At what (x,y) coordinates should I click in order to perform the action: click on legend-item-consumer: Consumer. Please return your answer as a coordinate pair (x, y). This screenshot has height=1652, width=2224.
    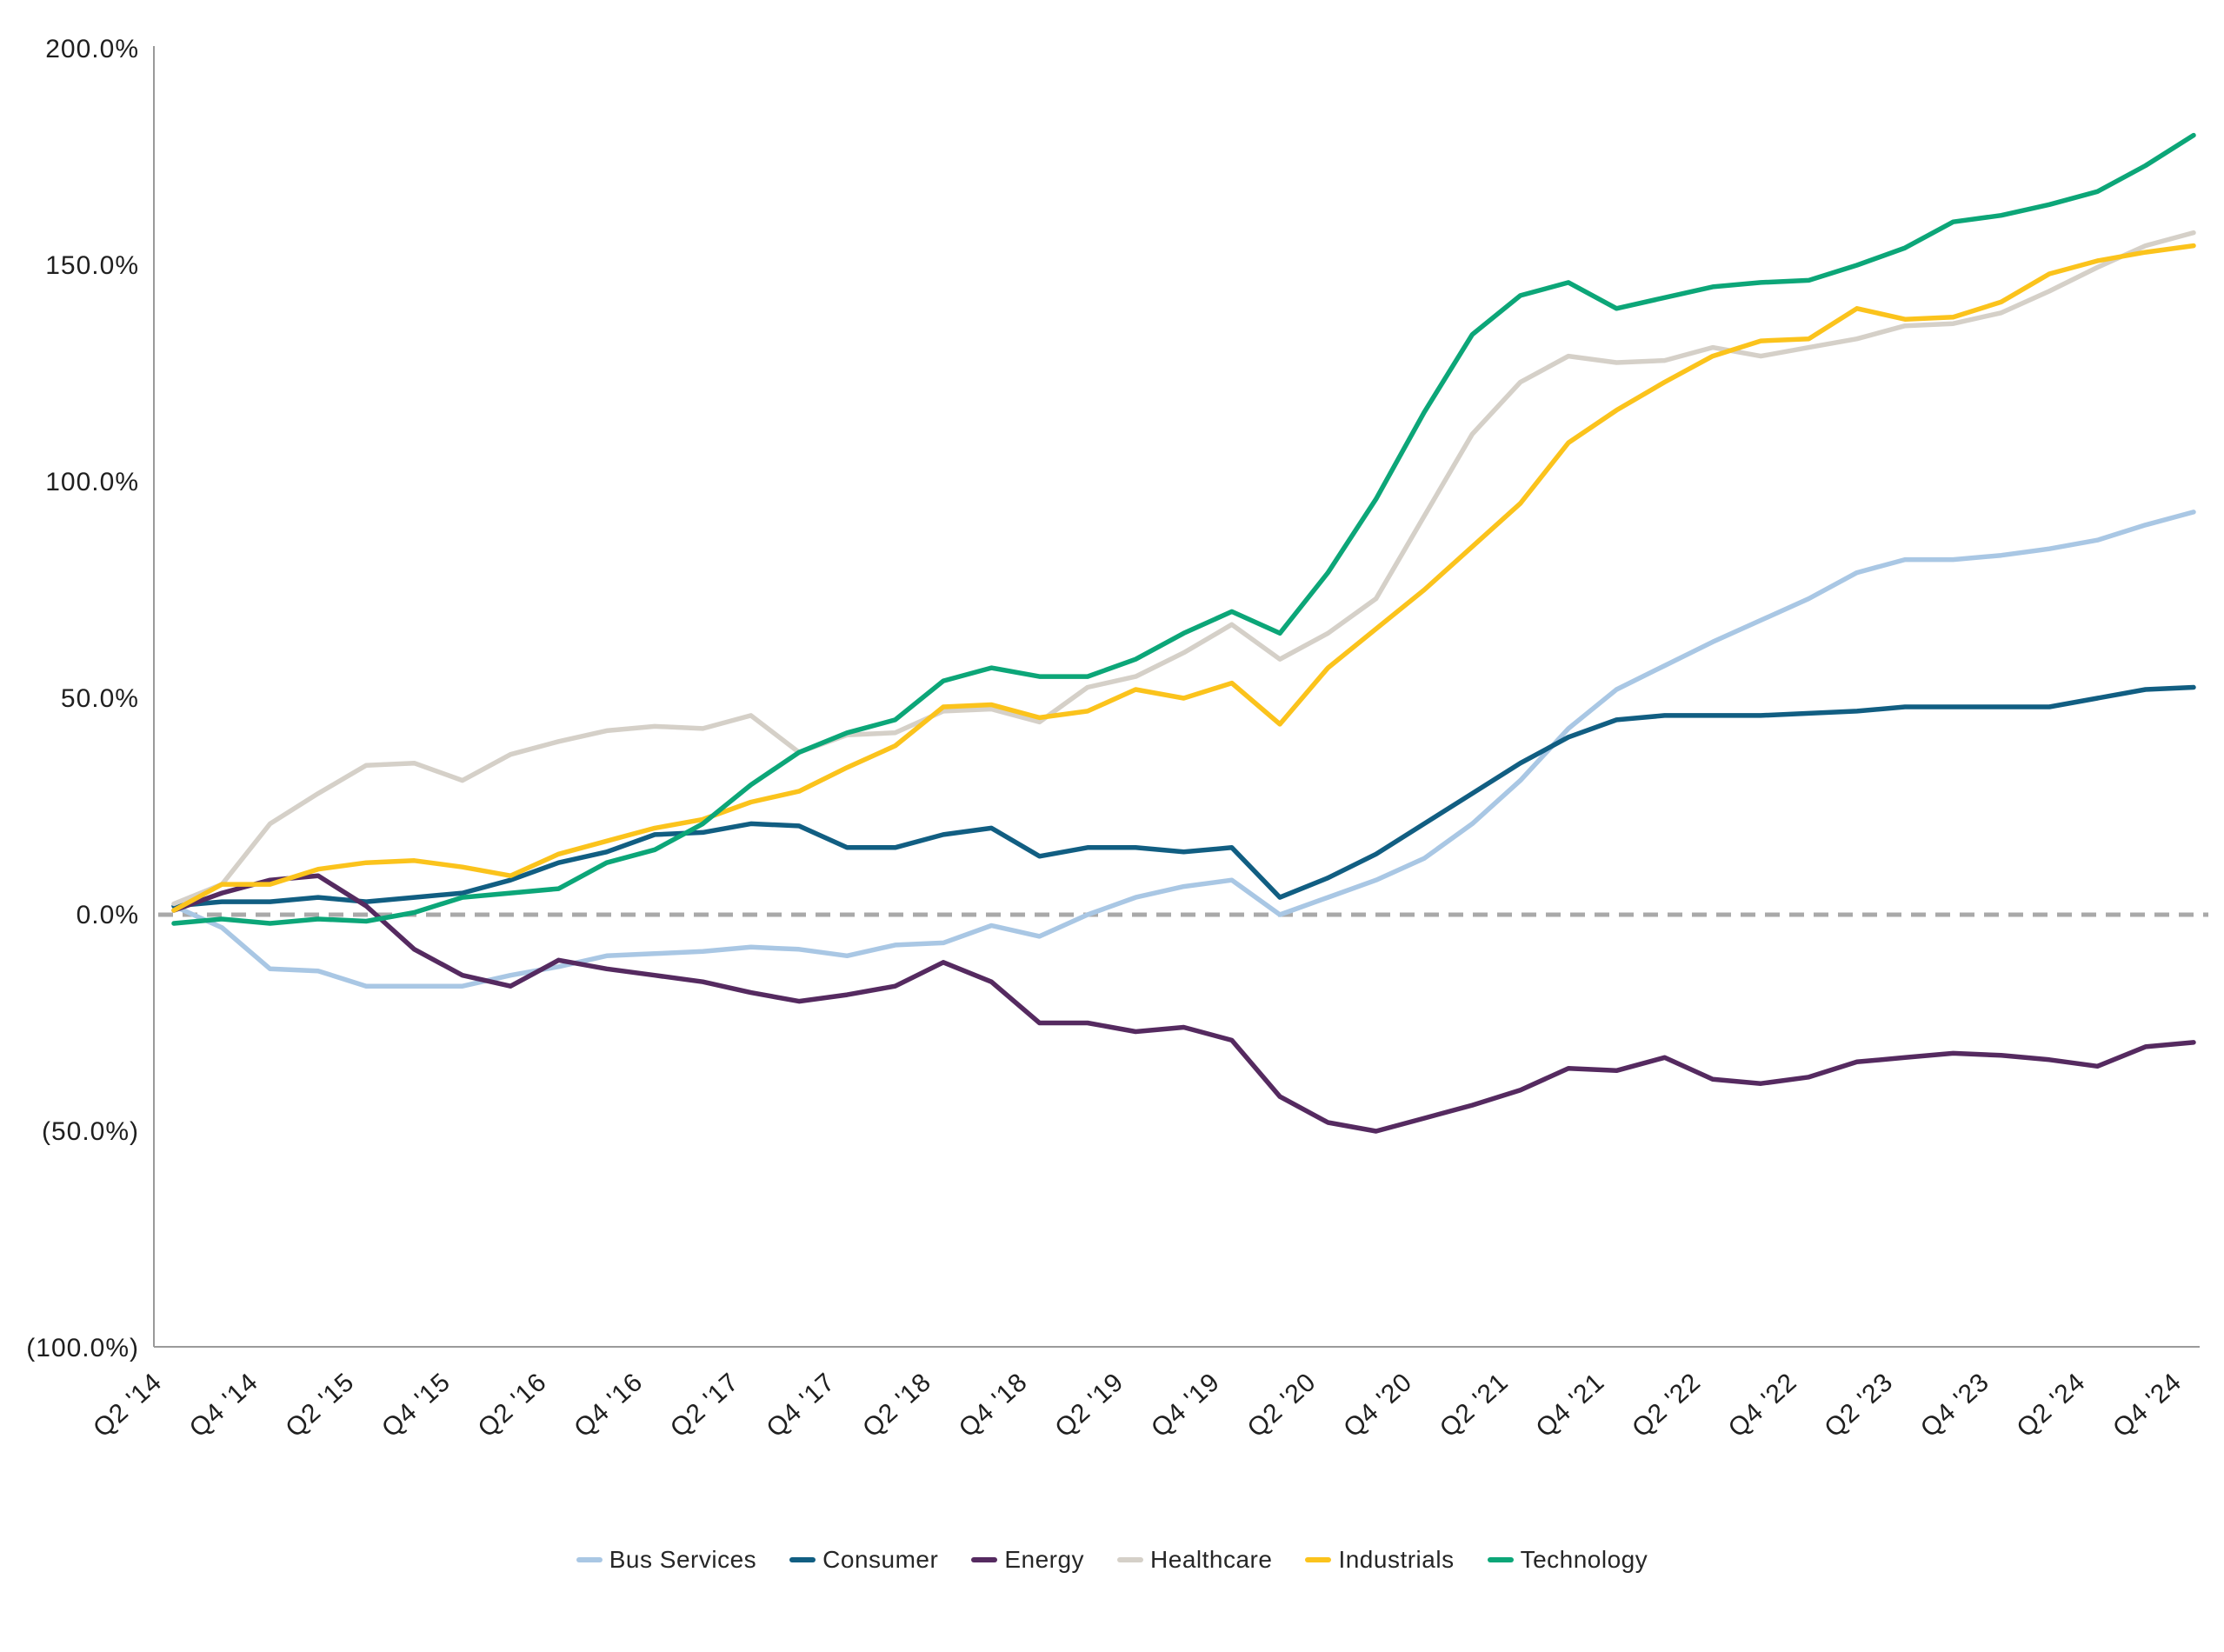
    Looking at the image, I should click on (863, 1560).